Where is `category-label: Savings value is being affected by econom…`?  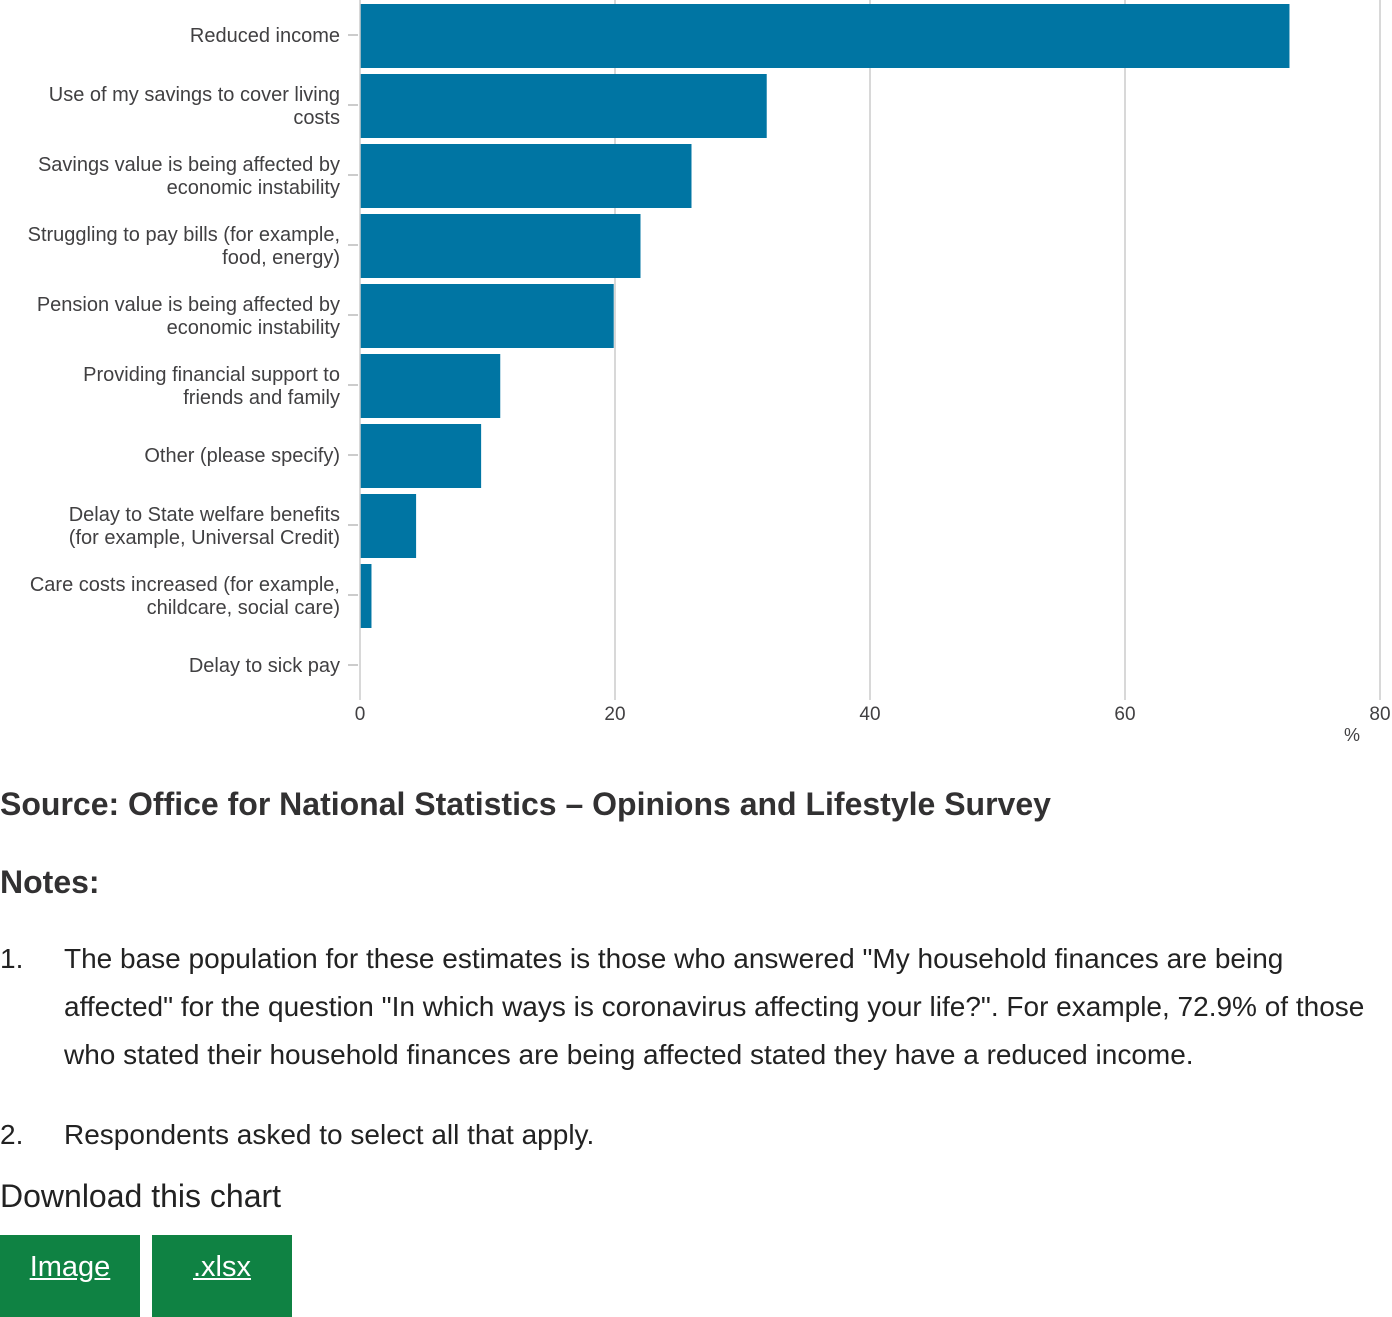
category-label: Savings value is being affected by econom… is located at coordinates (189, 176).